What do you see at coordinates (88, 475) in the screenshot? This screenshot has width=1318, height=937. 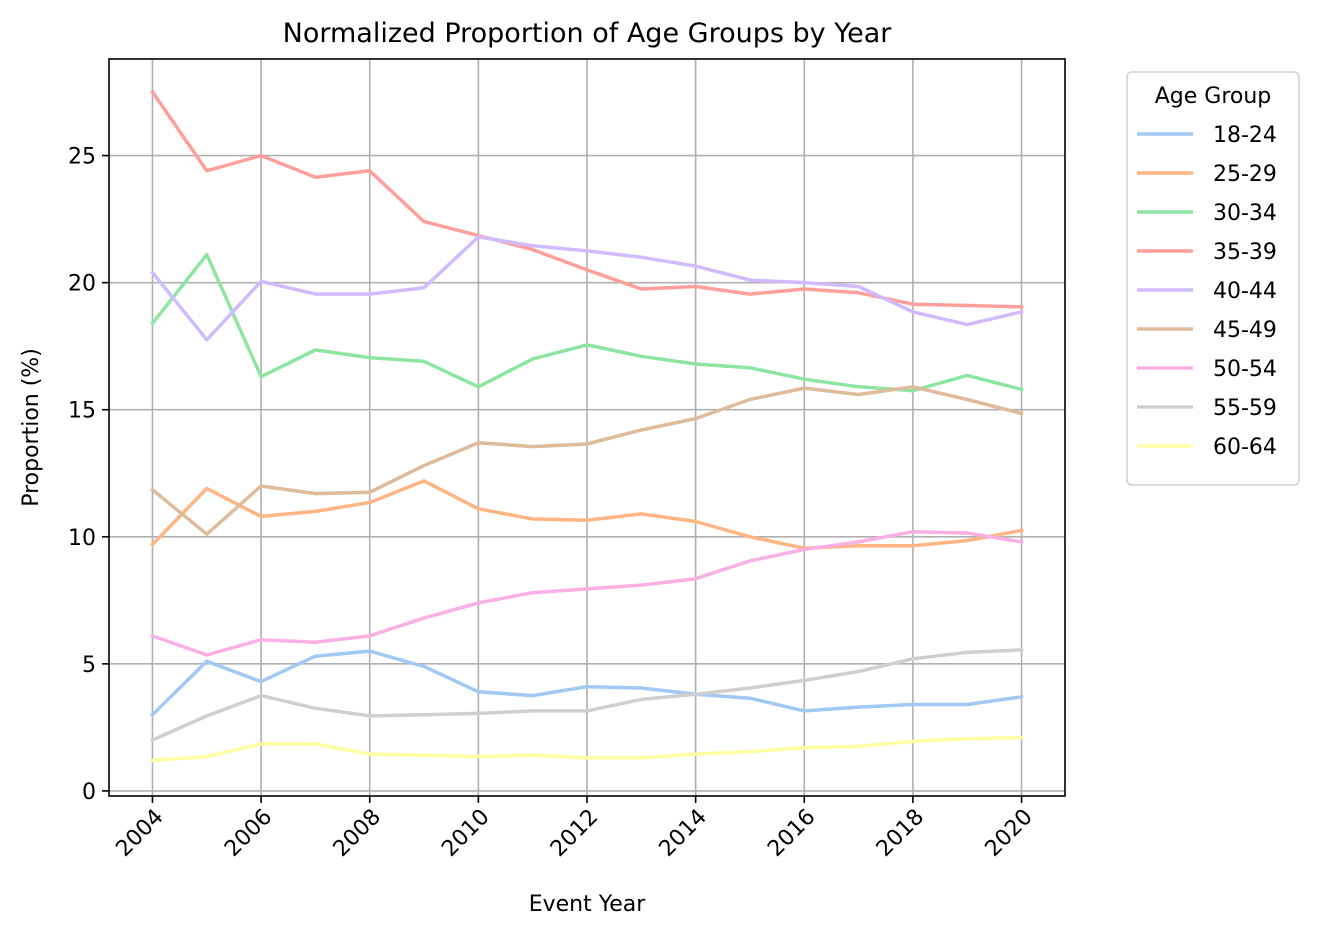 I see `y-axis-ticks: 0 5 10 15 20 25` at bounding box center [88, 475].